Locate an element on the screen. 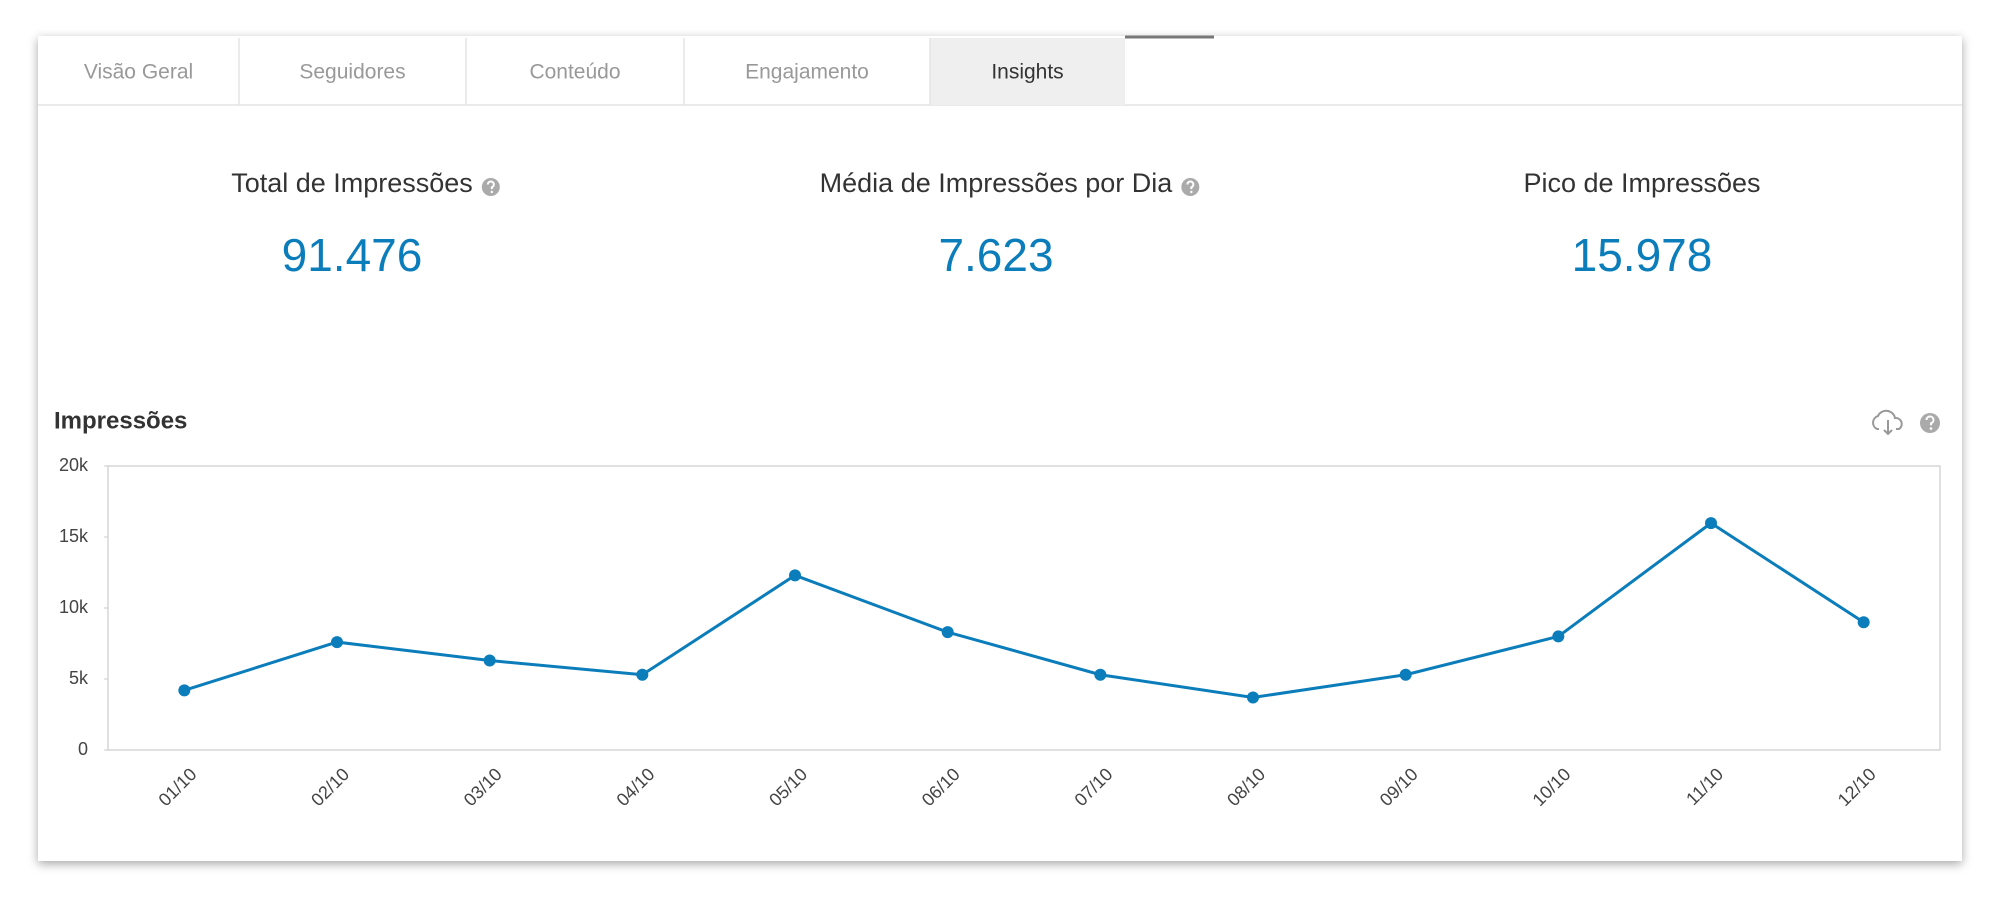 Image resolution: width=2000 pixels, height=908 pixels. stat-value: 91.476 is located at coordinates (352, 255).